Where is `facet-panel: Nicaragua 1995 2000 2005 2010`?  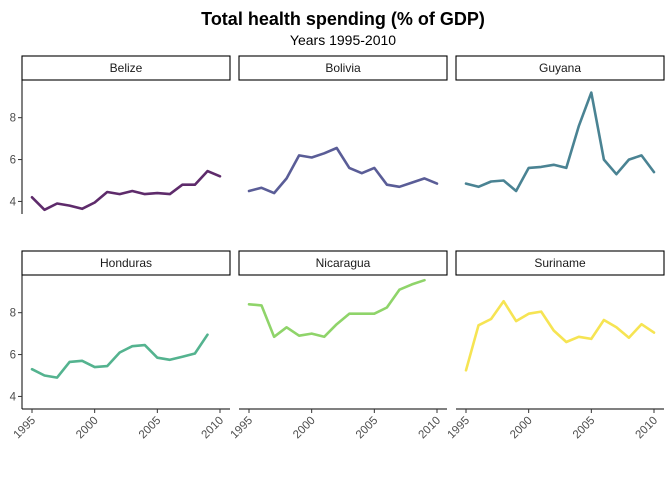
facet-panel: Nicaragua 1995 2000 2005 2010 is located at coordinates (338, 346).